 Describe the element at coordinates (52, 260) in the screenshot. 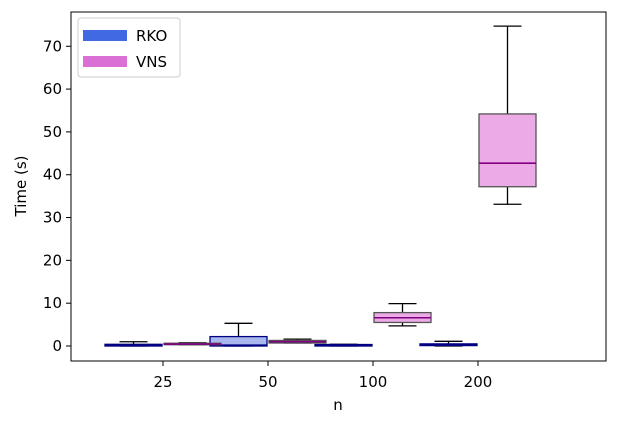

I see `y-tick-label: 20` at that location.